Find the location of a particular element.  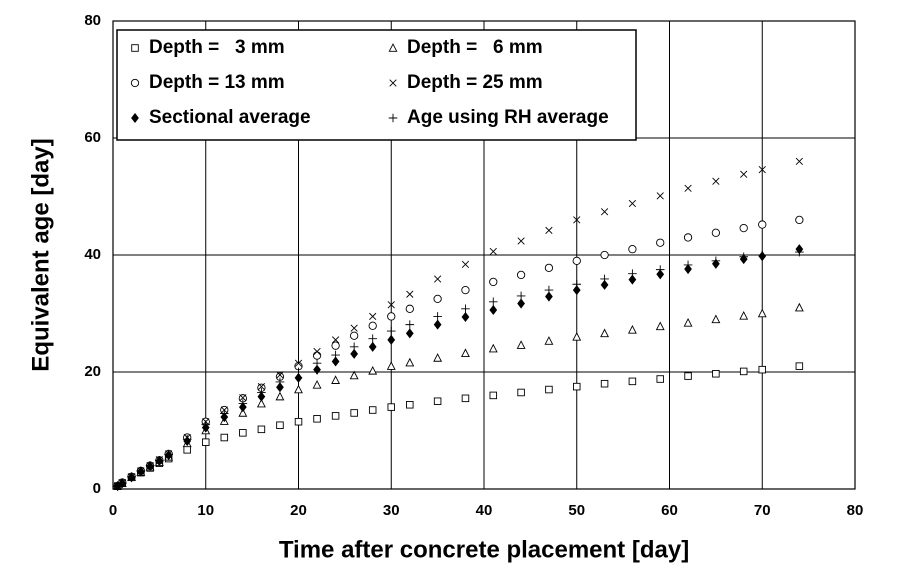

x-tick-label: 60 is located at coordinates (669, 510).